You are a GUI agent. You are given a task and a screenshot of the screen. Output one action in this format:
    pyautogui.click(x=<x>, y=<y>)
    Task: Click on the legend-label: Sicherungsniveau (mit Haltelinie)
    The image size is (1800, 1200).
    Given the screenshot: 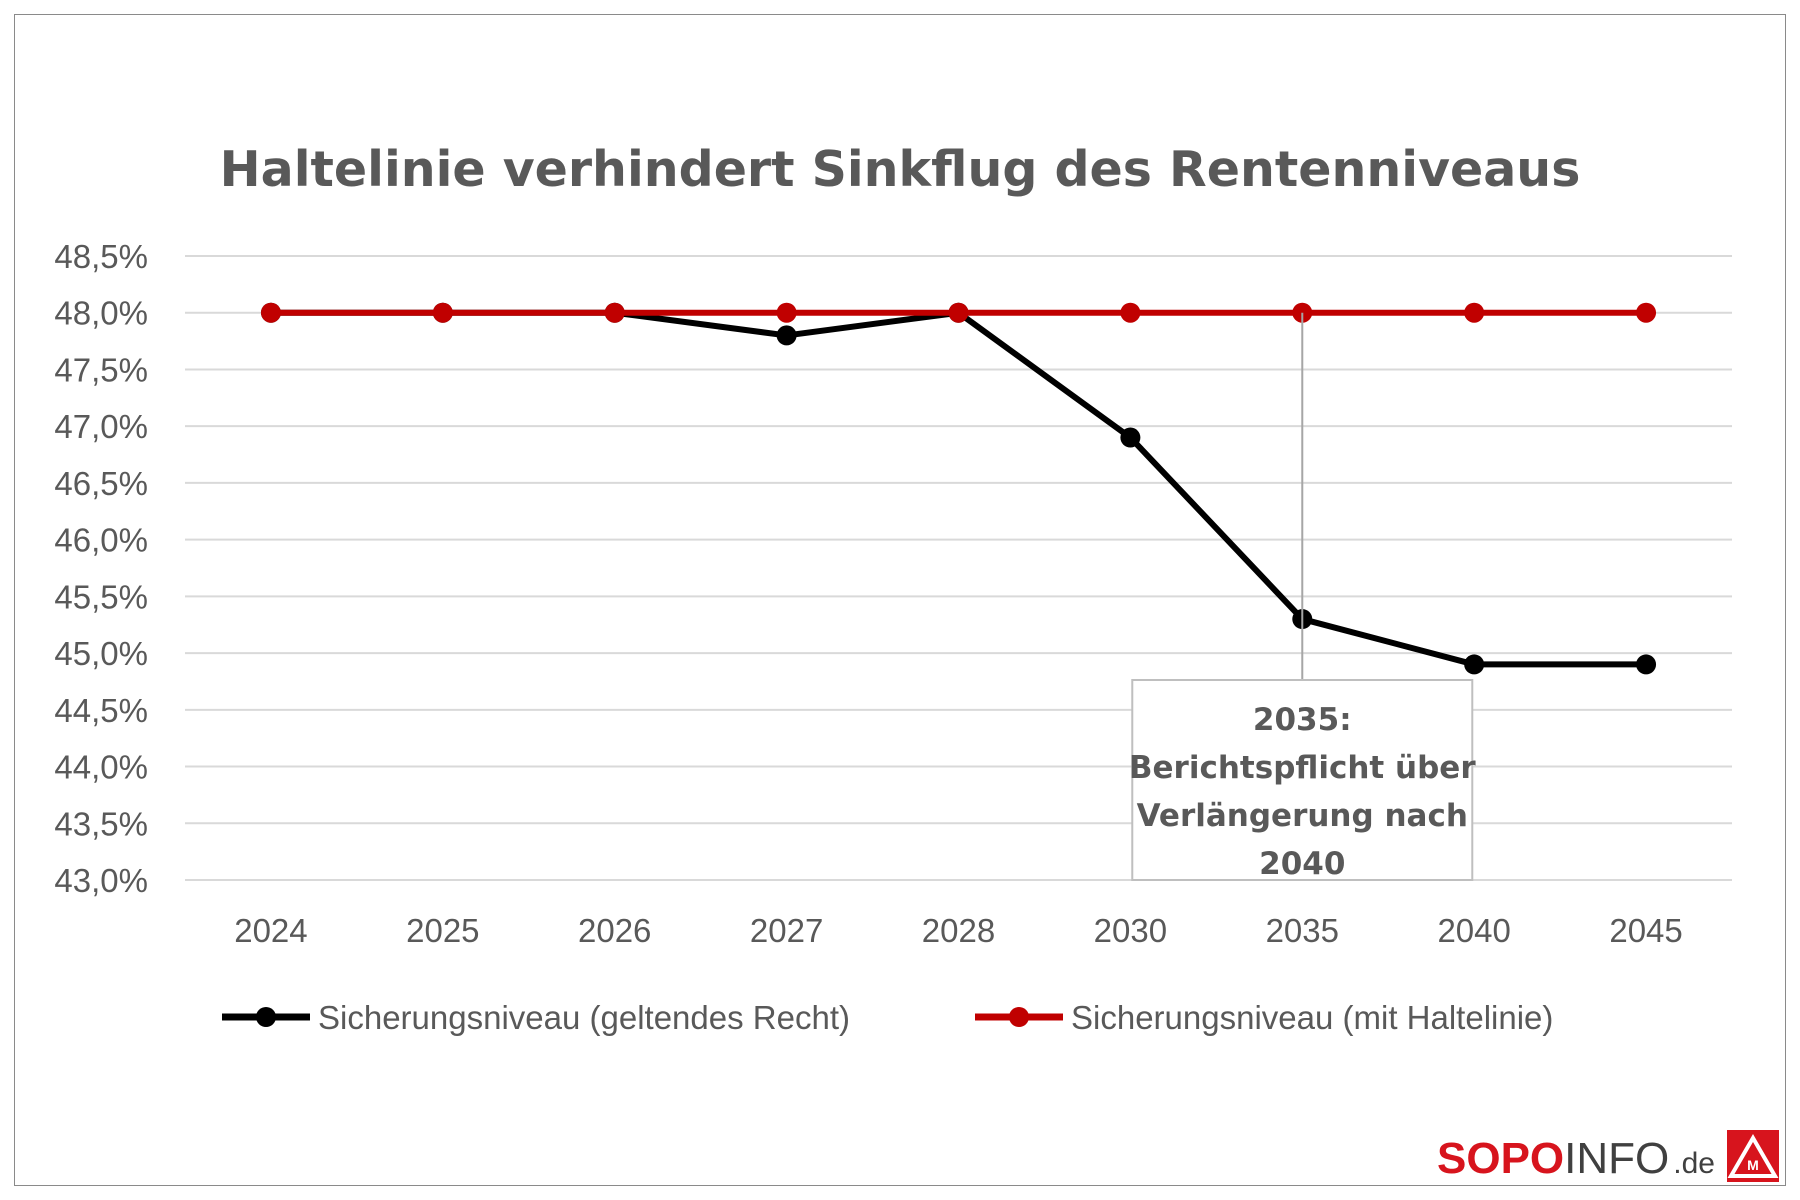 What is the action you would take?
    pyautogui.click(x=1312, y=1017)
    